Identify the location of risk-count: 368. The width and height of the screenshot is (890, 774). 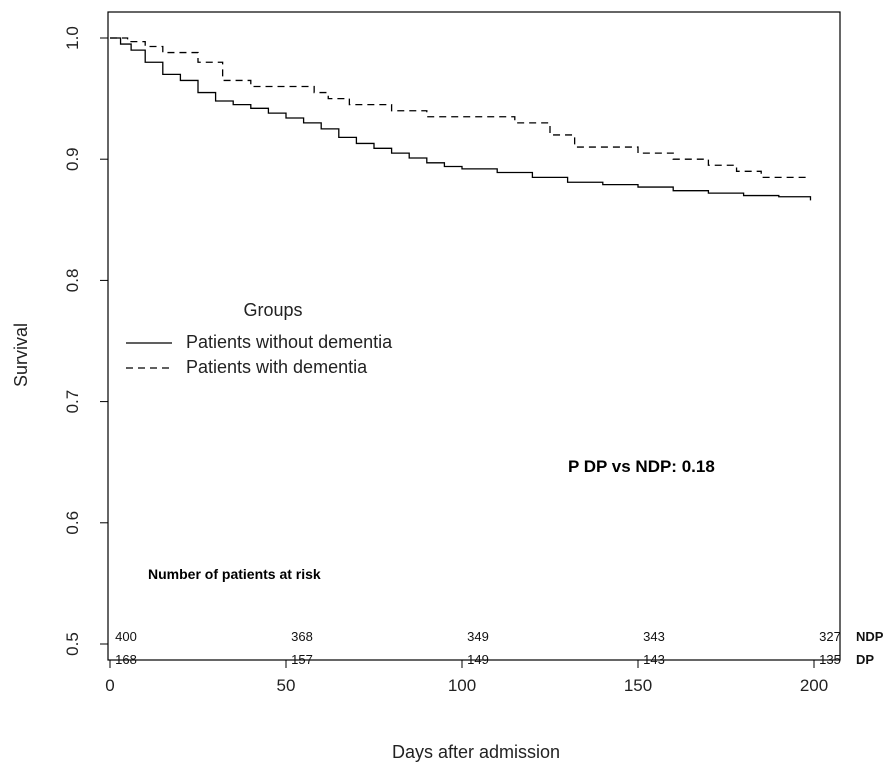
(302, 636).